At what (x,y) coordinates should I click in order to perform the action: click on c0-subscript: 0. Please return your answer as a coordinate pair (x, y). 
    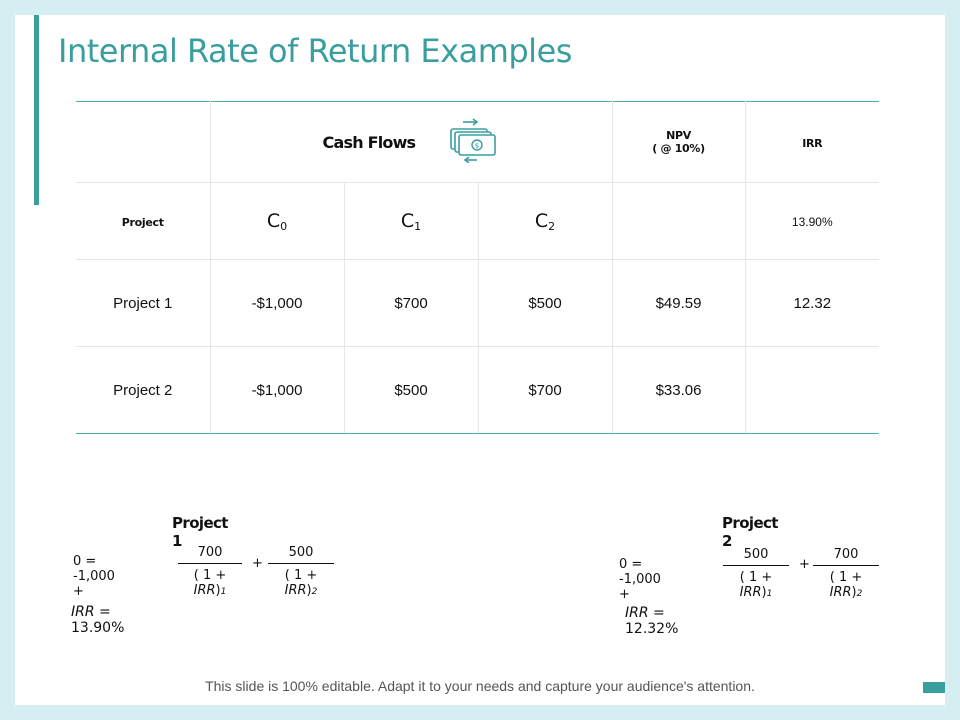
    Looking at the image, I should click on (284, 226).